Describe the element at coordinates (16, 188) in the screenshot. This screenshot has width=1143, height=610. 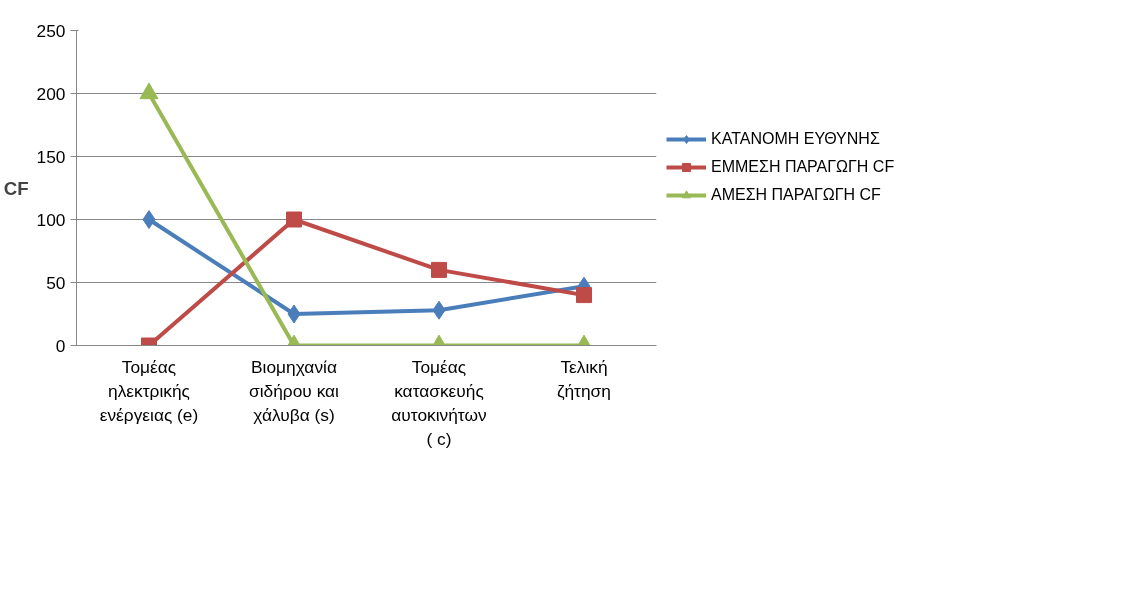
I see `y-axis-title: CF` at that location.